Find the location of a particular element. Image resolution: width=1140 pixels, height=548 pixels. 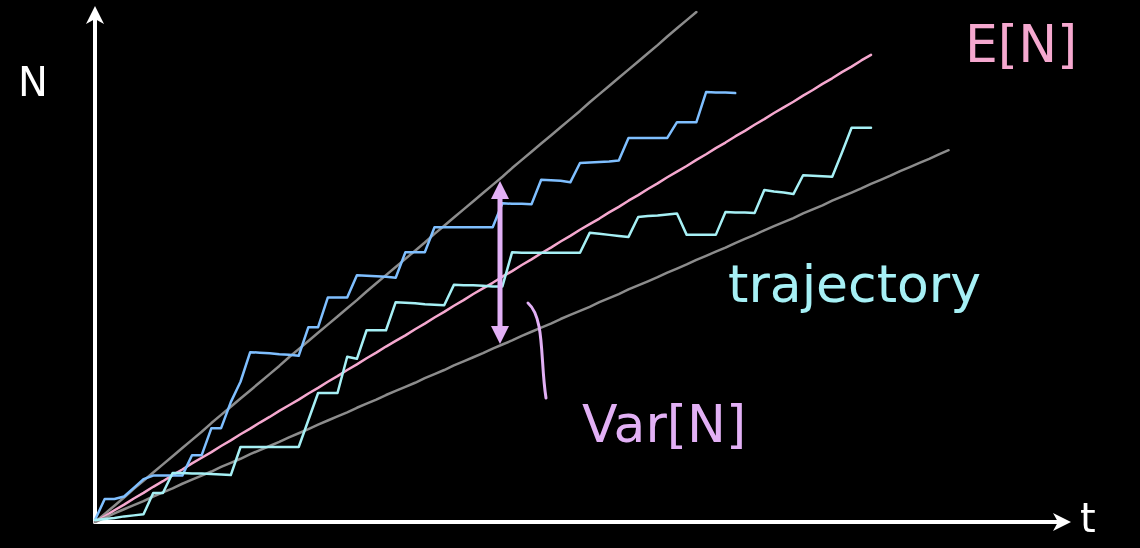

x-axis-title: t is located at coordinates (1088, 518).